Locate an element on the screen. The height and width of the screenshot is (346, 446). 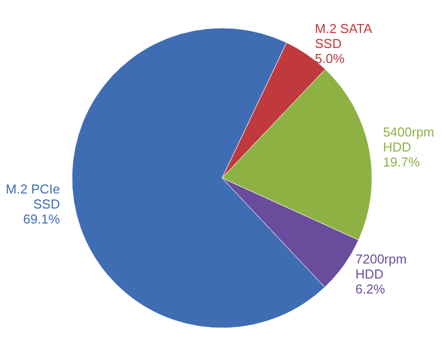
data-label: 5.0% is located at coordinates (329, 58).